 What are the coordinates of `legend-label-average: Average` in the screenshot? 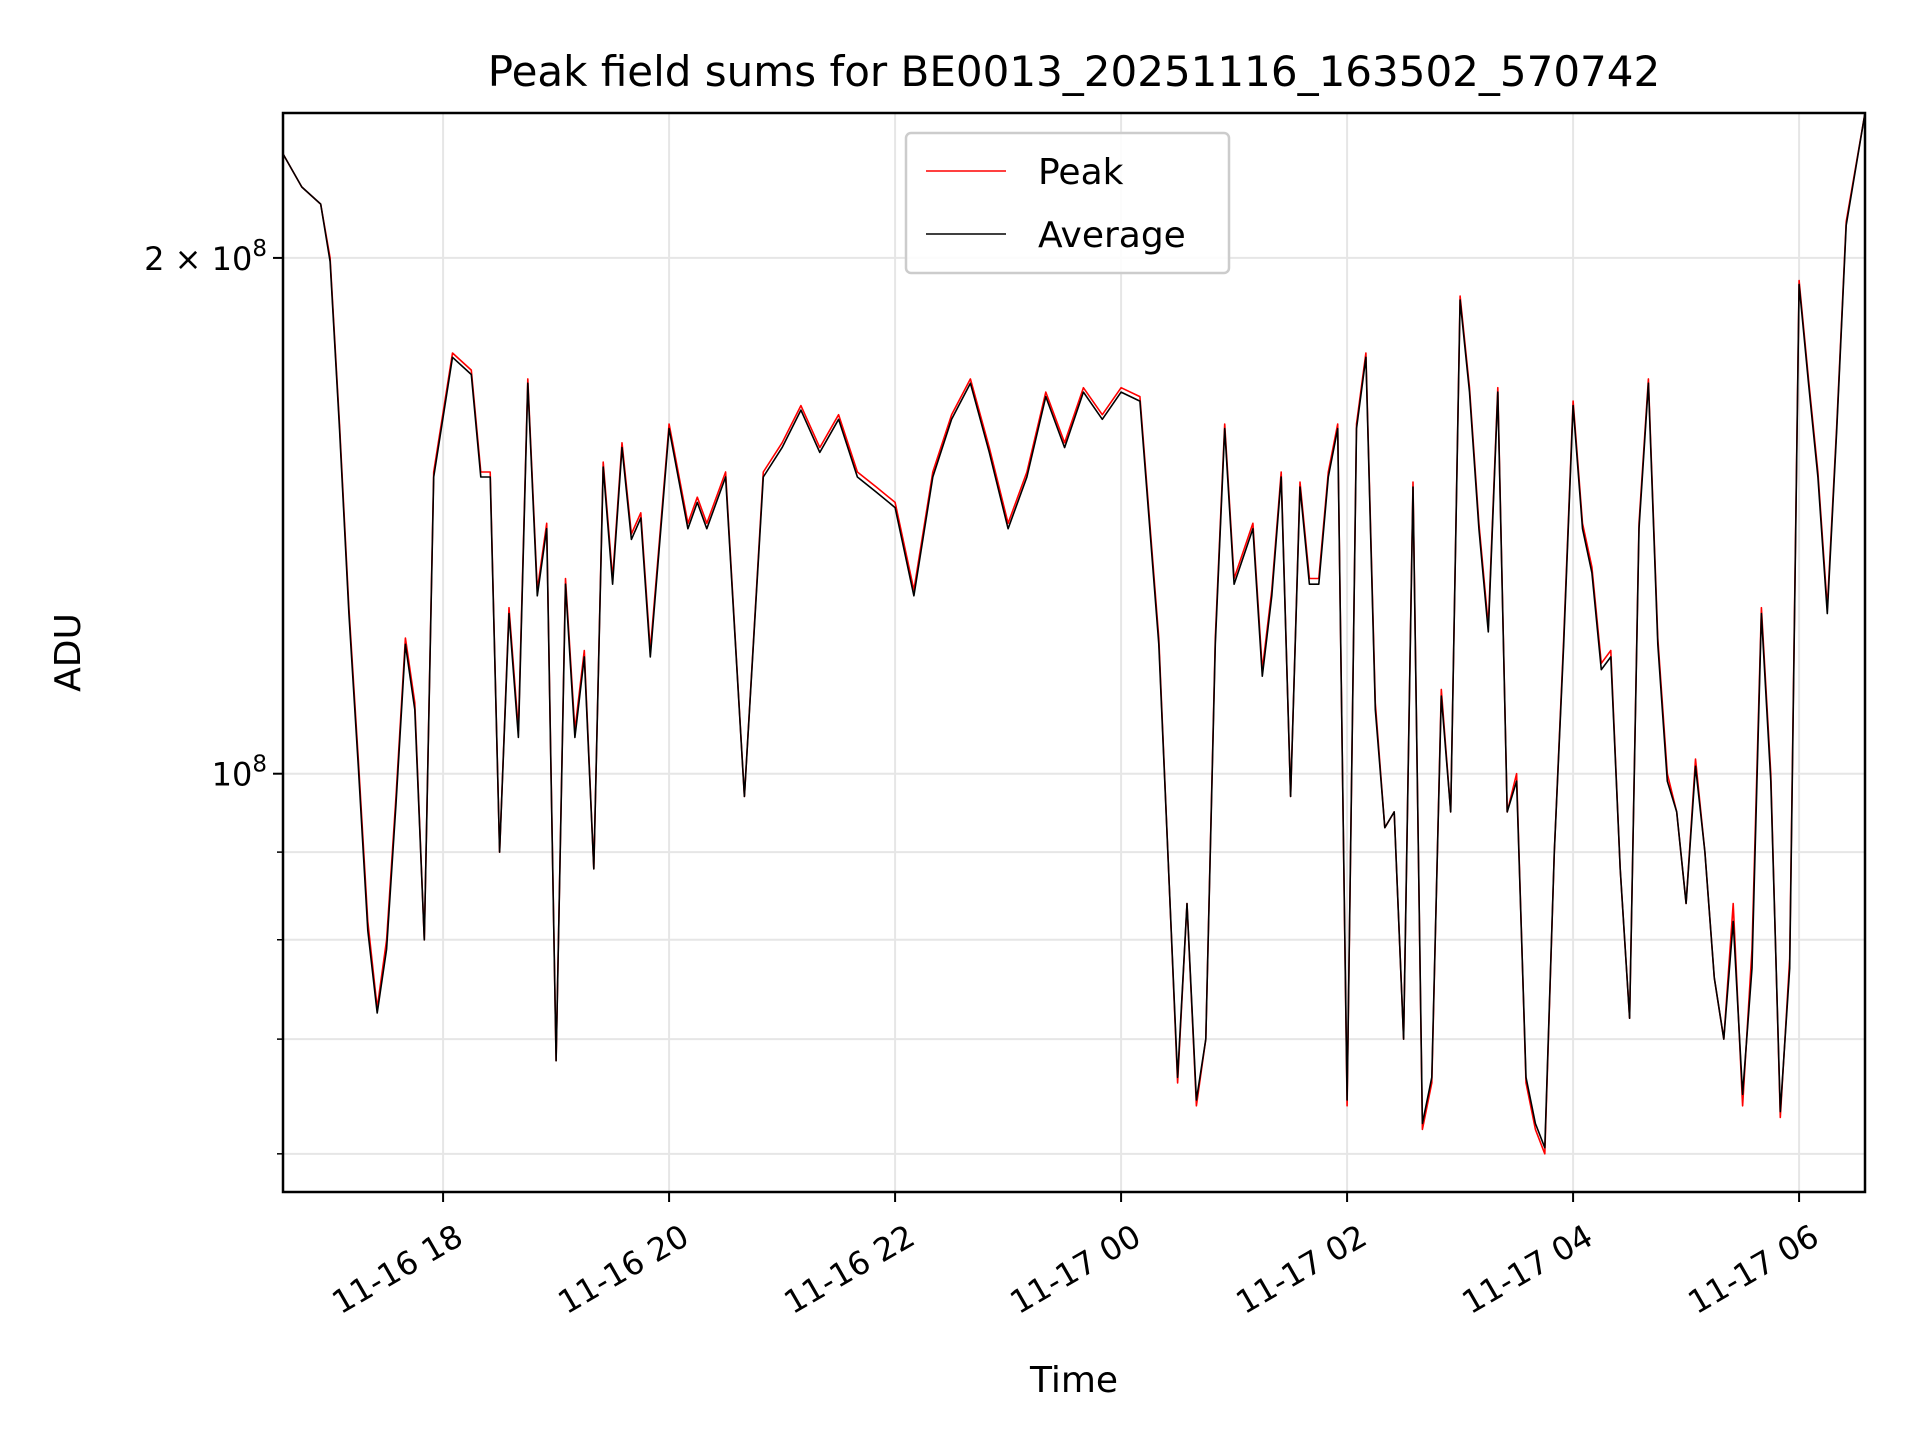 It's located at (1112, 235).